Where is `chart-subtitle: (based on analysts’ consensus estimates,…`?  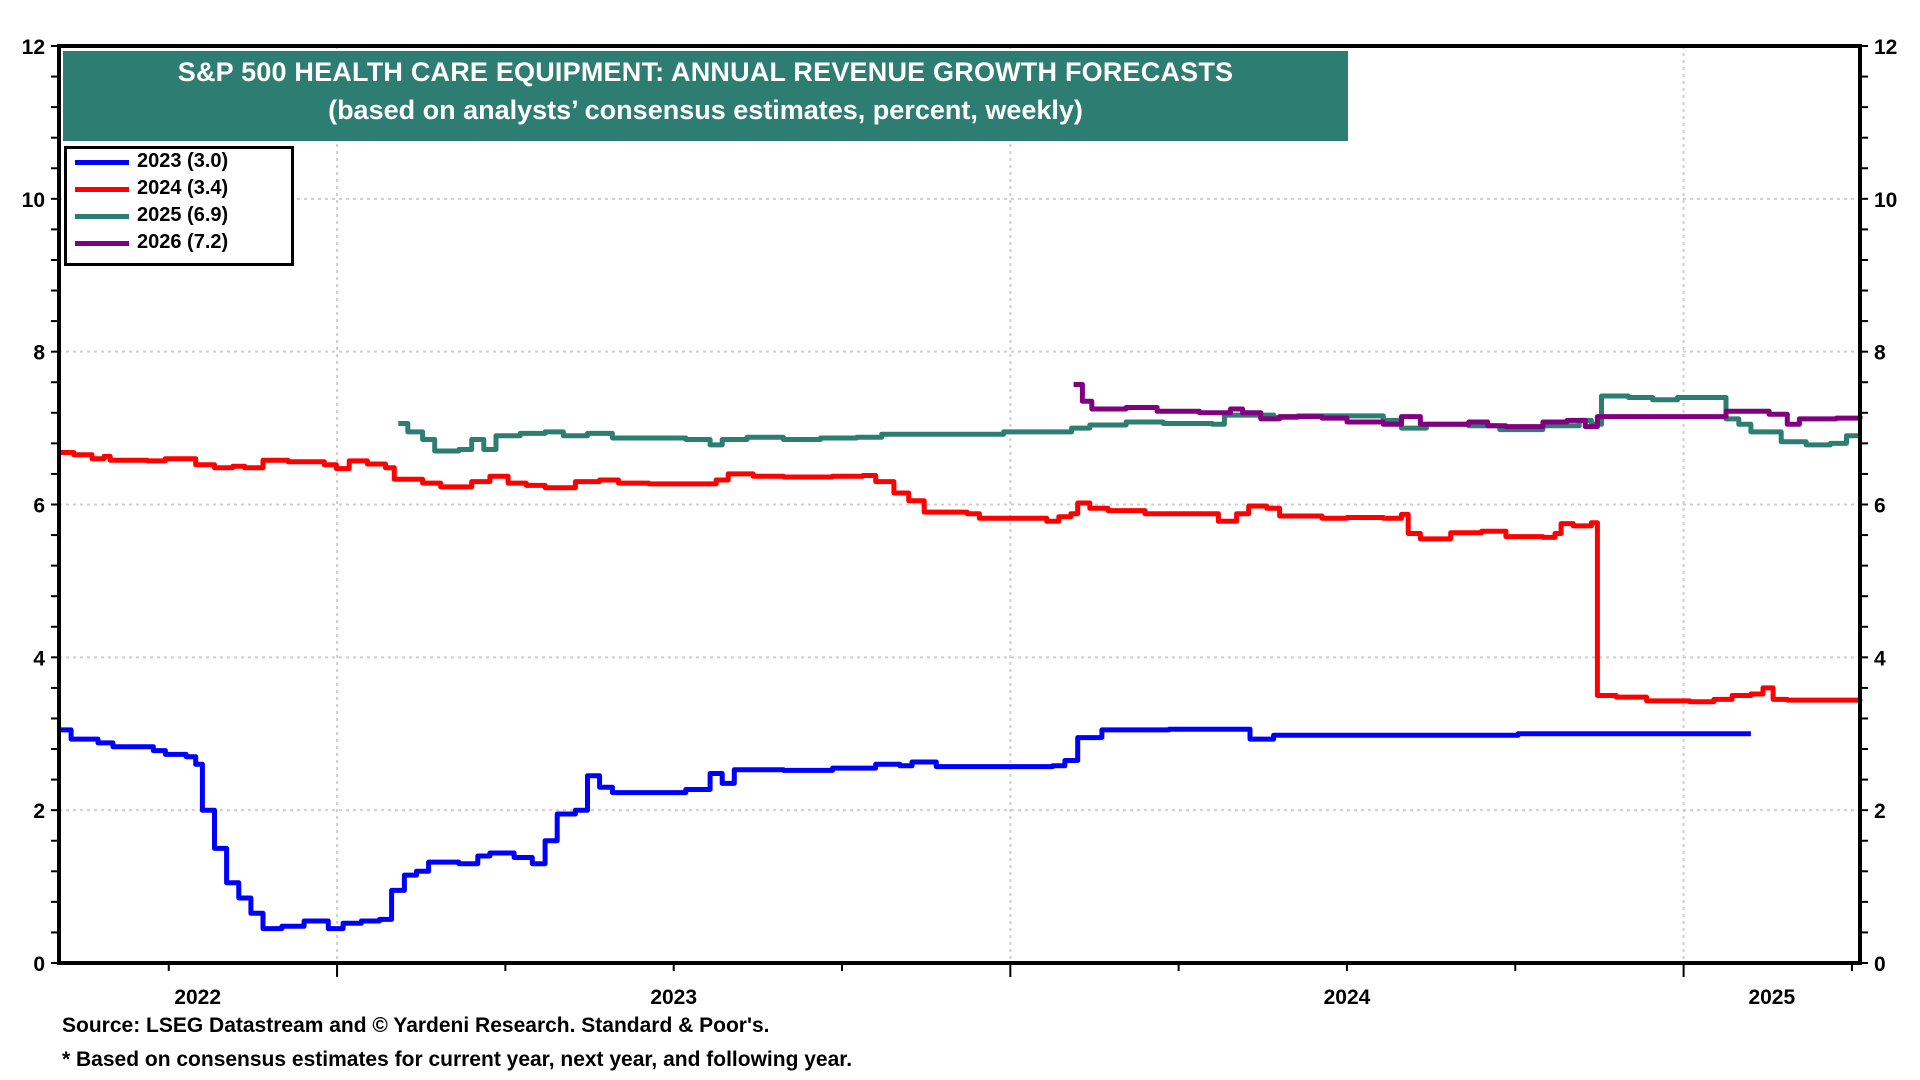
chart-subtitle: (based on analysts’ consensus estimates,… is located at coordinates (705, 110).